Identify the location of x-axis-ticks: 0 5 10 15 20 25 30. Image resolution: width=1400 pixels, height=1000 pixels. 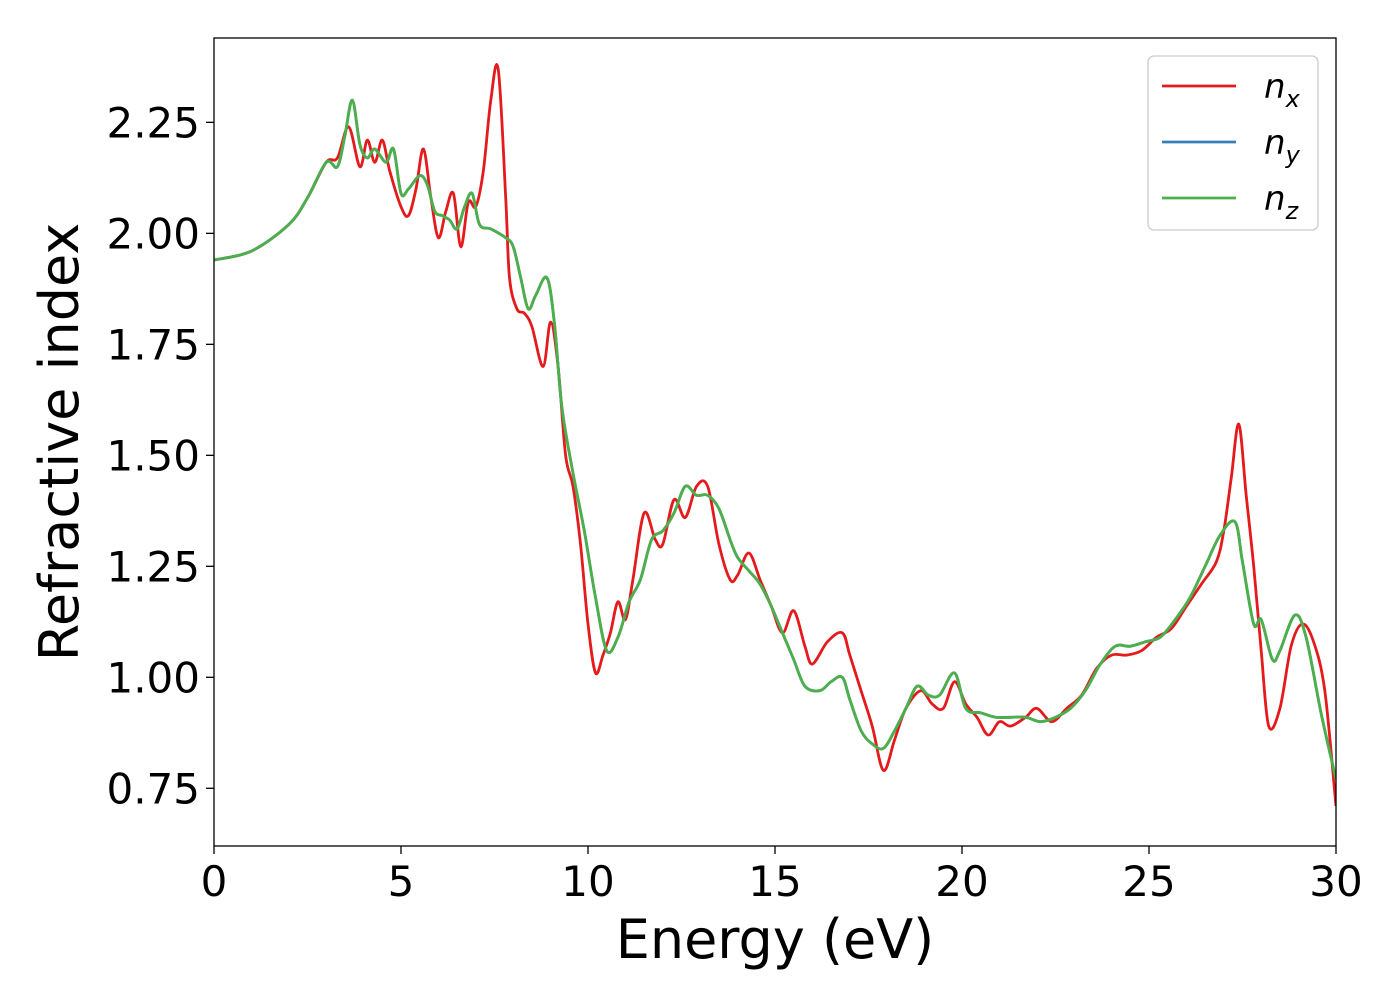
(782, 876).